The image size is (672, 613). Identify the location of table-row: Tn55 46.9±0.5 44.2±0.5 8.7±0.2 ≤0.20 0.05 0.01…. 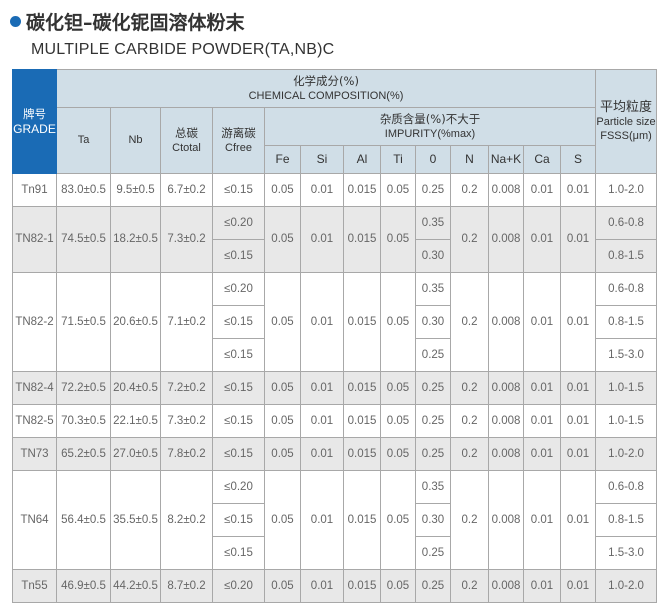
(335, 586).